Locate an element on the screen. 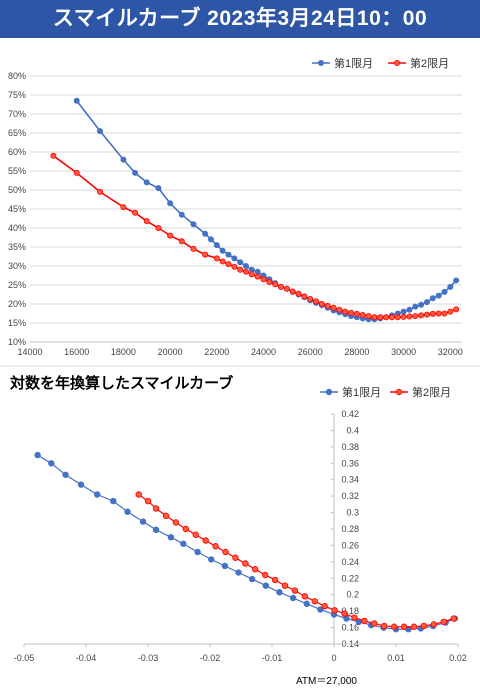 Image resolution: width=480 pixels, height=699 pixels. x-tick-label: -0.05 is located at coordinates (24, 658).